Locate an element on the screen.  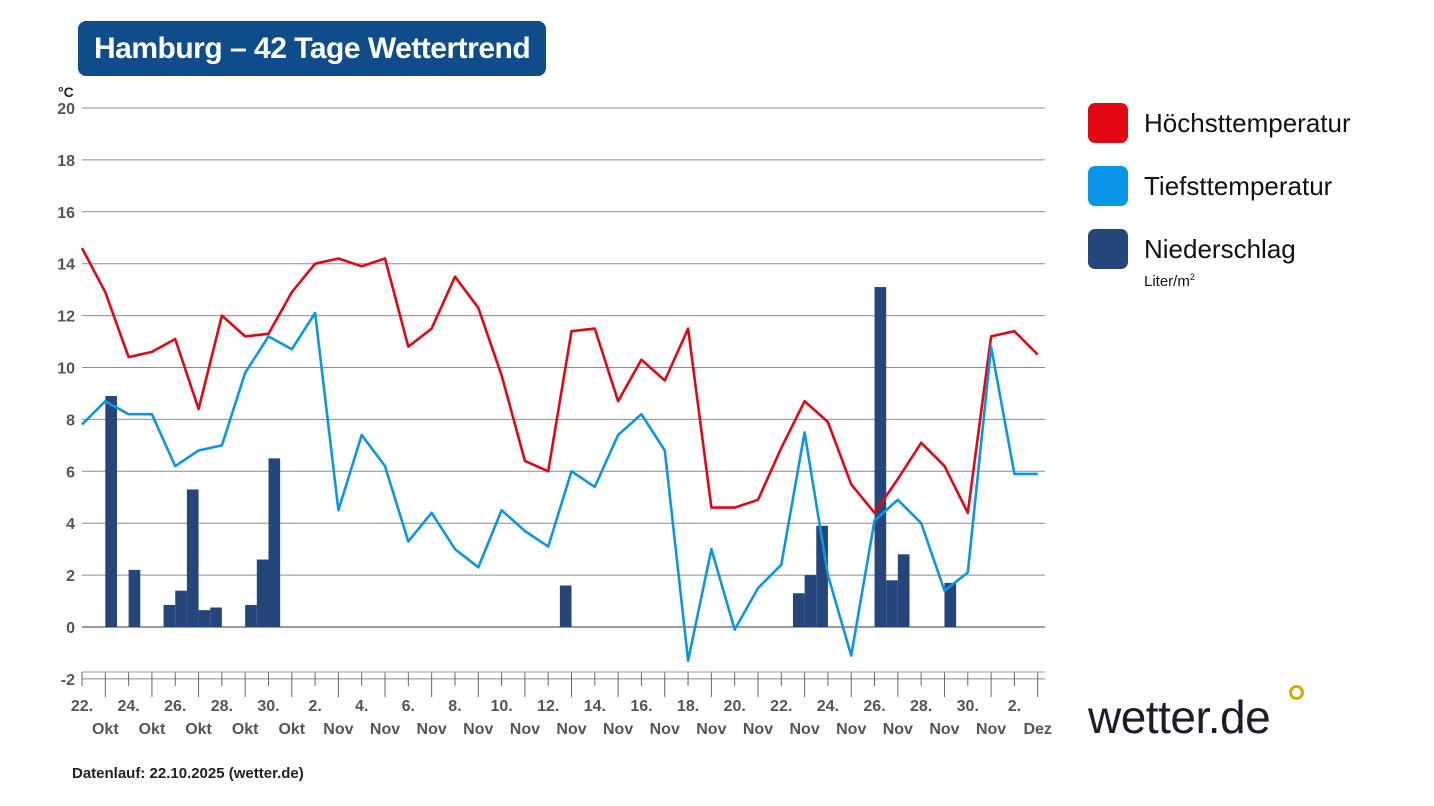
x-tick-day-label: 18. is located at coordinates (688, 706).